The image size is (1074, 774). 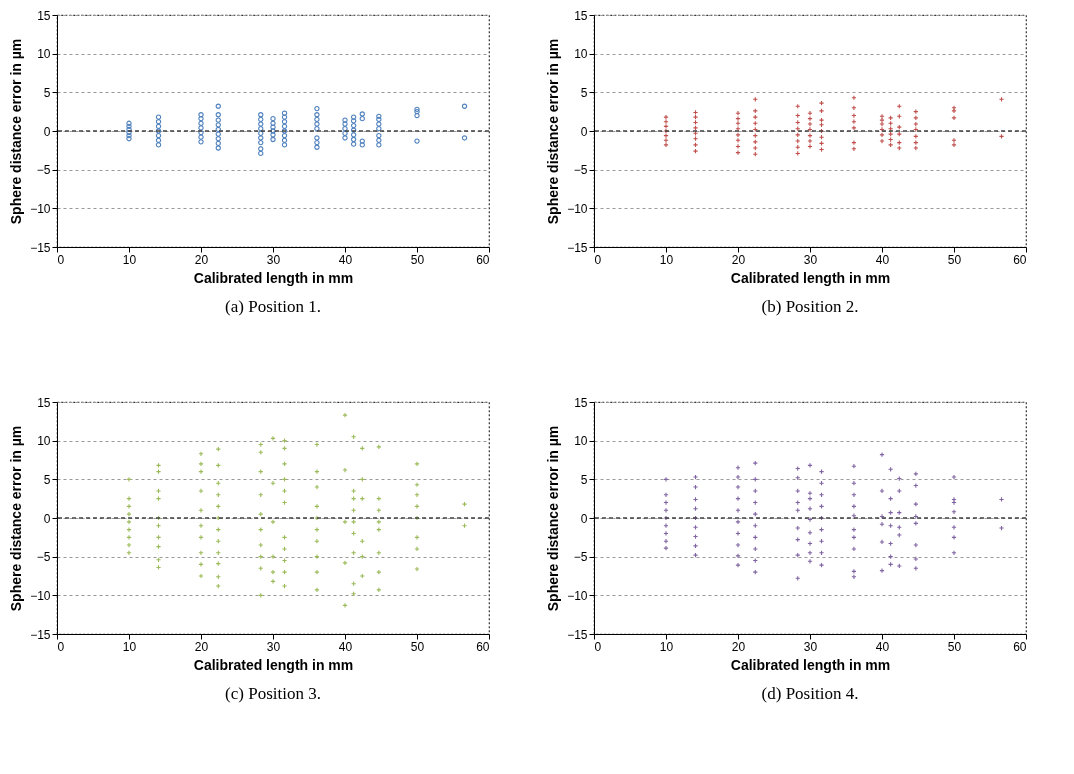 I want to click on text: (b) Position 2., so click(x=810, y=306).